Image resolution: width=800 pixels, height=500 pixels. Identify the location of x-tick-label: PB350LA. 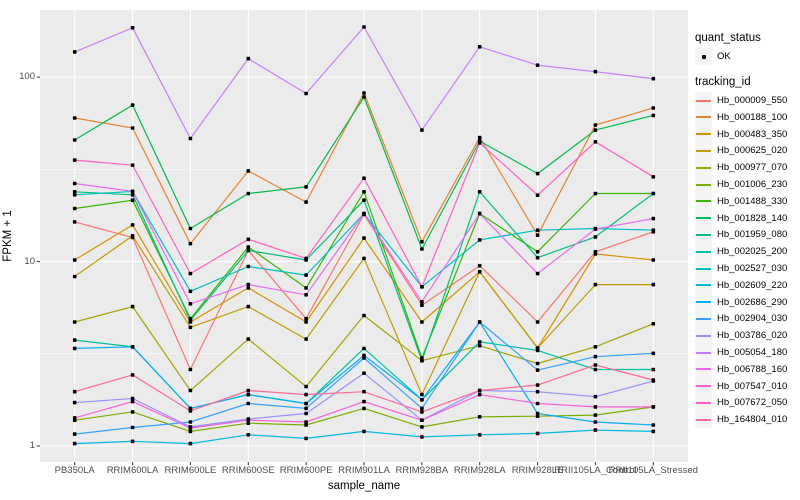
(74, 470).